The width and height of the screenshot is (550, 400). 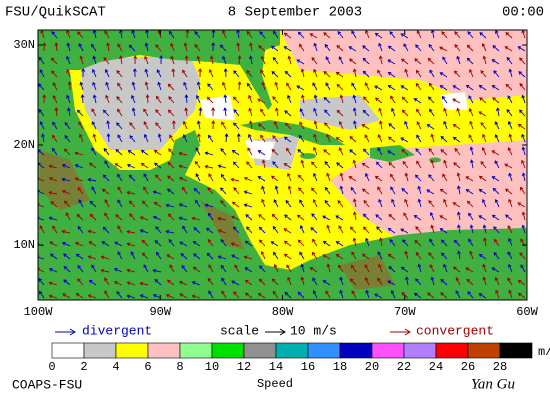 What do you see at coordinates (83, 367) in the screenshot?
I see `colorbar-tick-label: 2` at bounding box center [83, 367].